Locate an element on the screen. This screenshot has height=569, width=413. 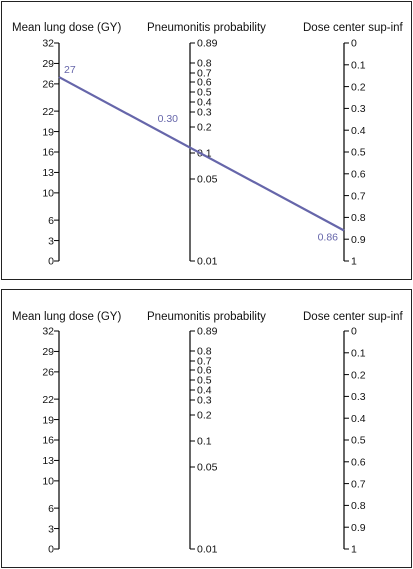
example-label-left: 27 is located at coordinates (70, 70).